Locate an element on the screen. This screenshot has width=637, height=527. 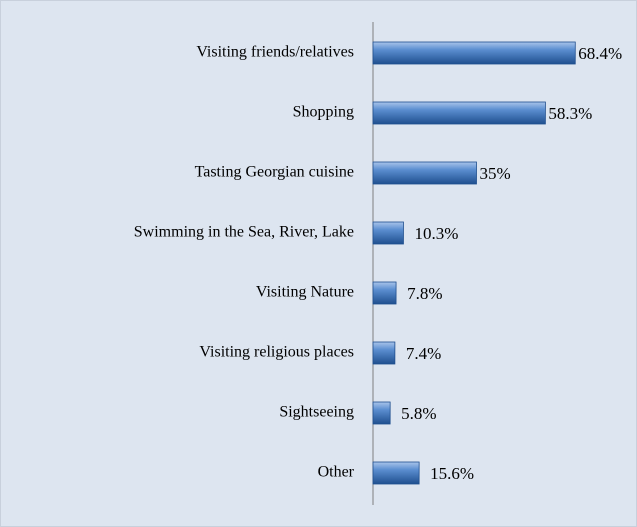
value-label: 10.3% is located at coordinates (436, 233).